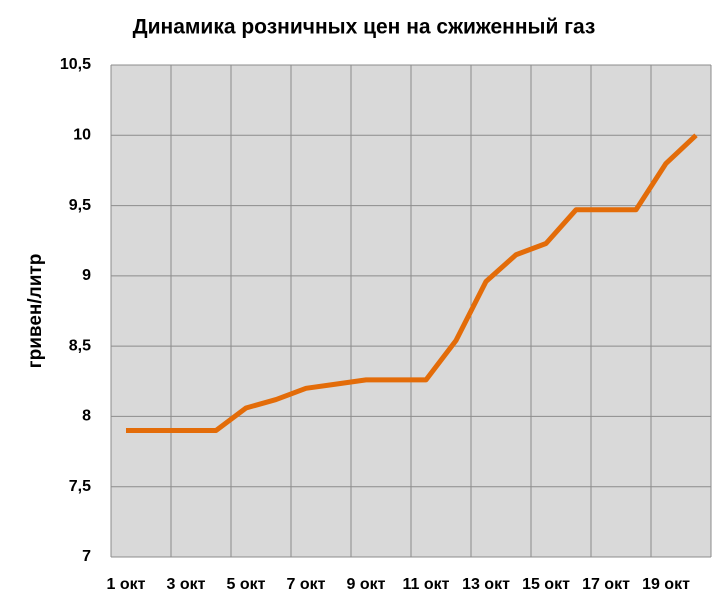 Image resolution: width=728 pixels, height=608 pixels. What do you see at coordinates (606, 584) in the screenshot?
I see `x-tick-label: 17 окт` at bounding box center [606, 584].